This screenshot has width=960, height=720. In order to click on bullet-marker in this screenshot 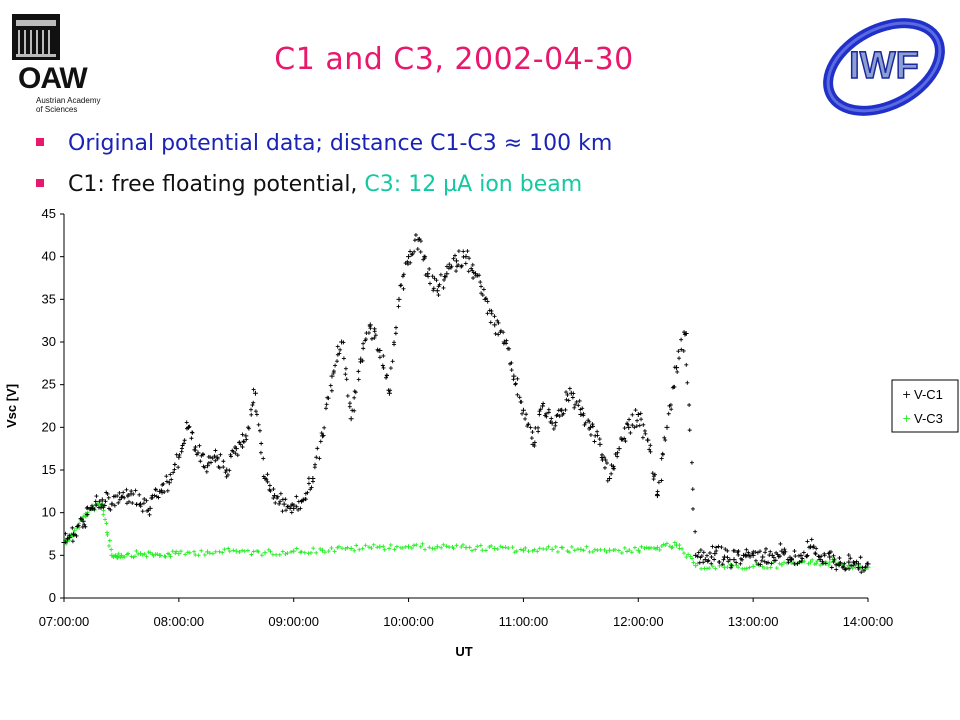, I will do `click(40, 142)`.